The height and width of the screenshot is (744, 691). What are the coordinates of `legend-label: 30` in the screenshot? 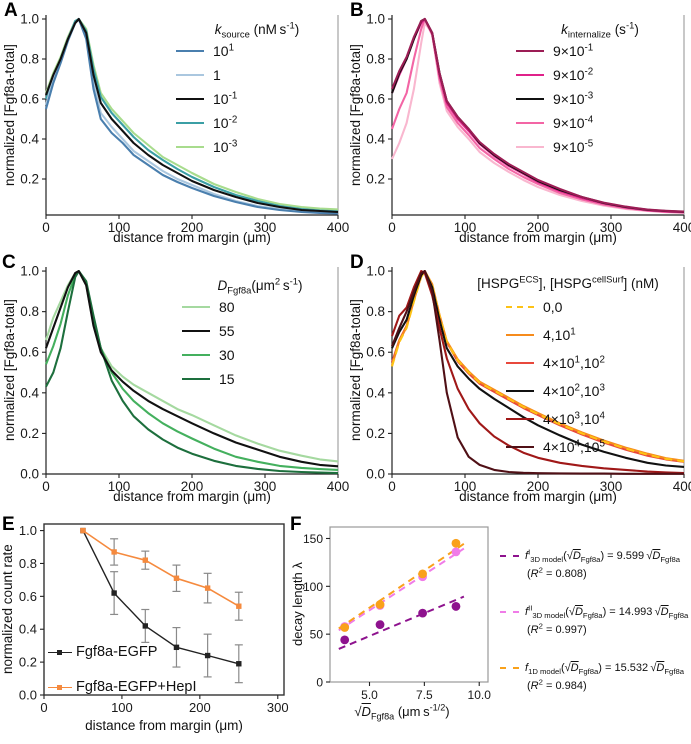 It's located at (227, 355).